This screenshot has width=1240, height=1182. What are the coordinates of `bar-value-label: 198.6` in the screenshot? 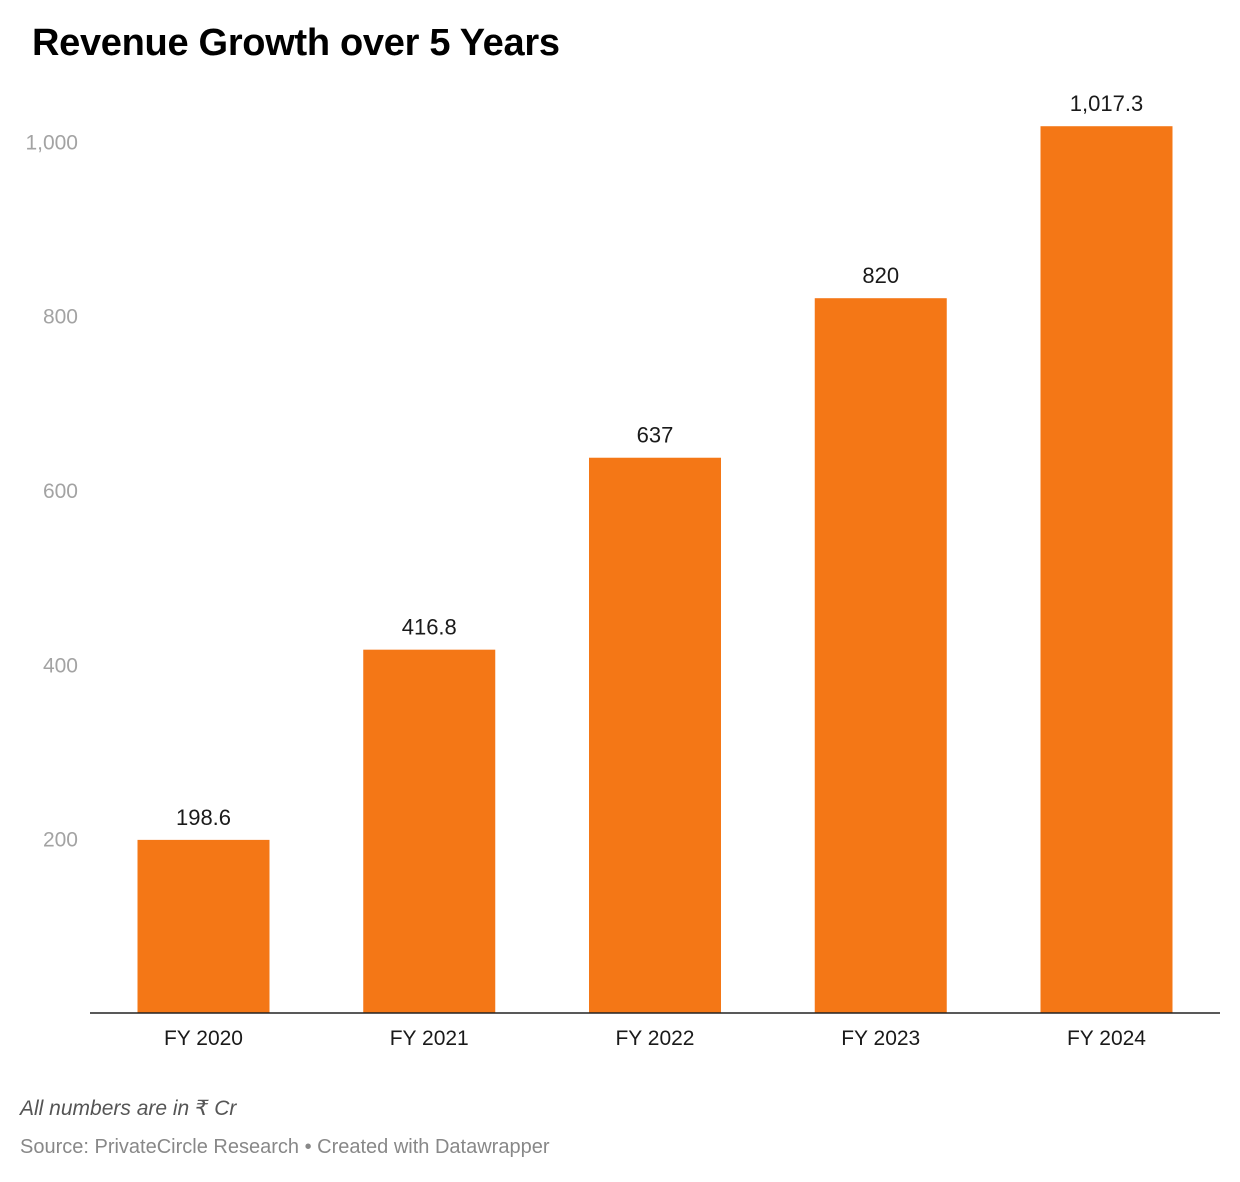 It's located at (203, 817).